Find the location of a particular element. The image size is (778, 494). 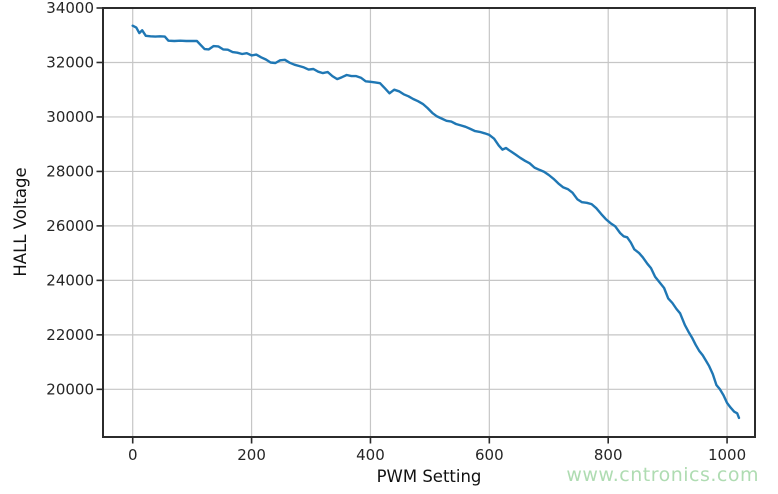

x-tick-label: 0 is located at coordinates (133, 455).